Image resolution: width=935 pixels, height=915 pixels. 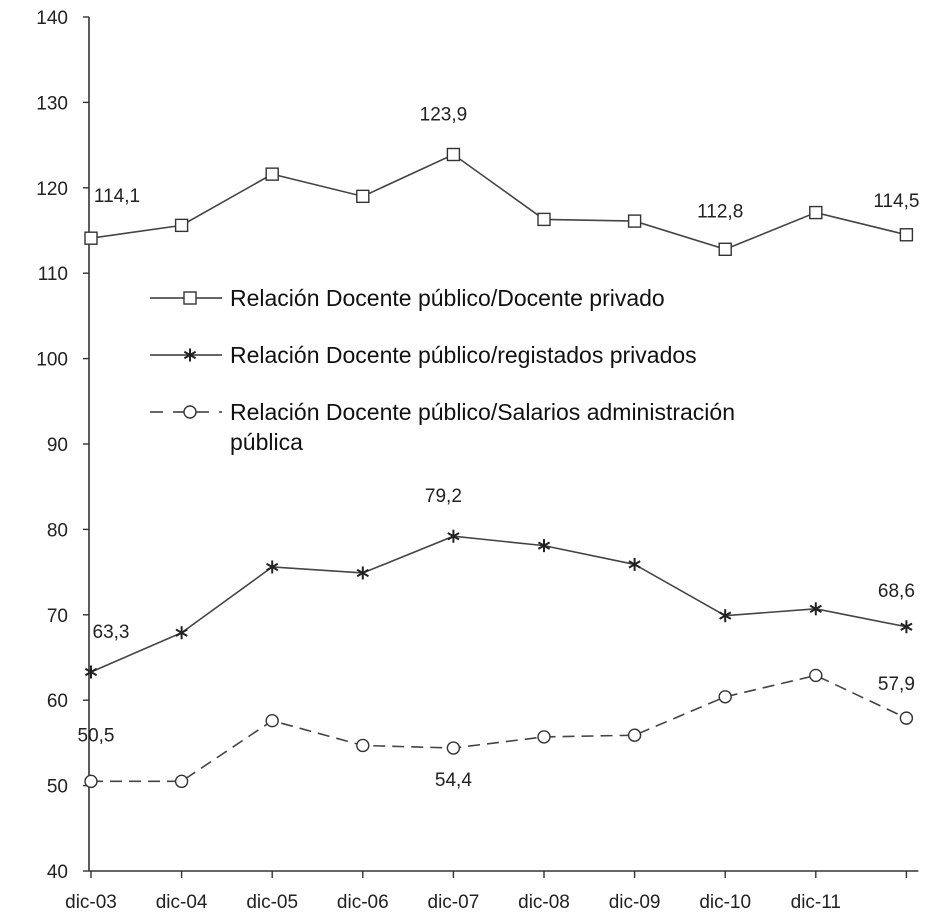 I want to click on y-tick-label: 70, so click(x=57, y=616).